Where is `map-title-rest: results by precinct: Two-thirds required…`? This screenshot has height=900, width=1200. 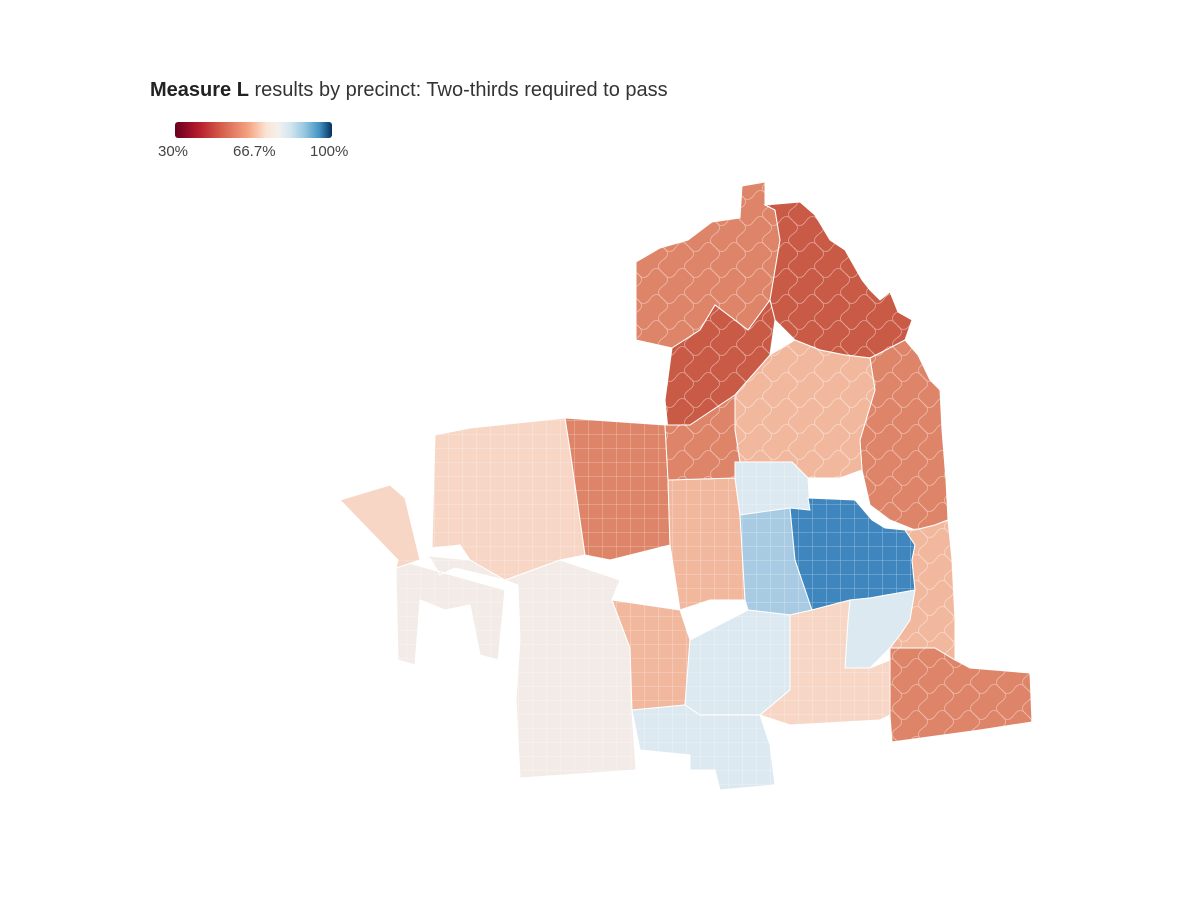 map-title-rest: results by precinct: Two-thirds required… is located at coordinates (458, 90).